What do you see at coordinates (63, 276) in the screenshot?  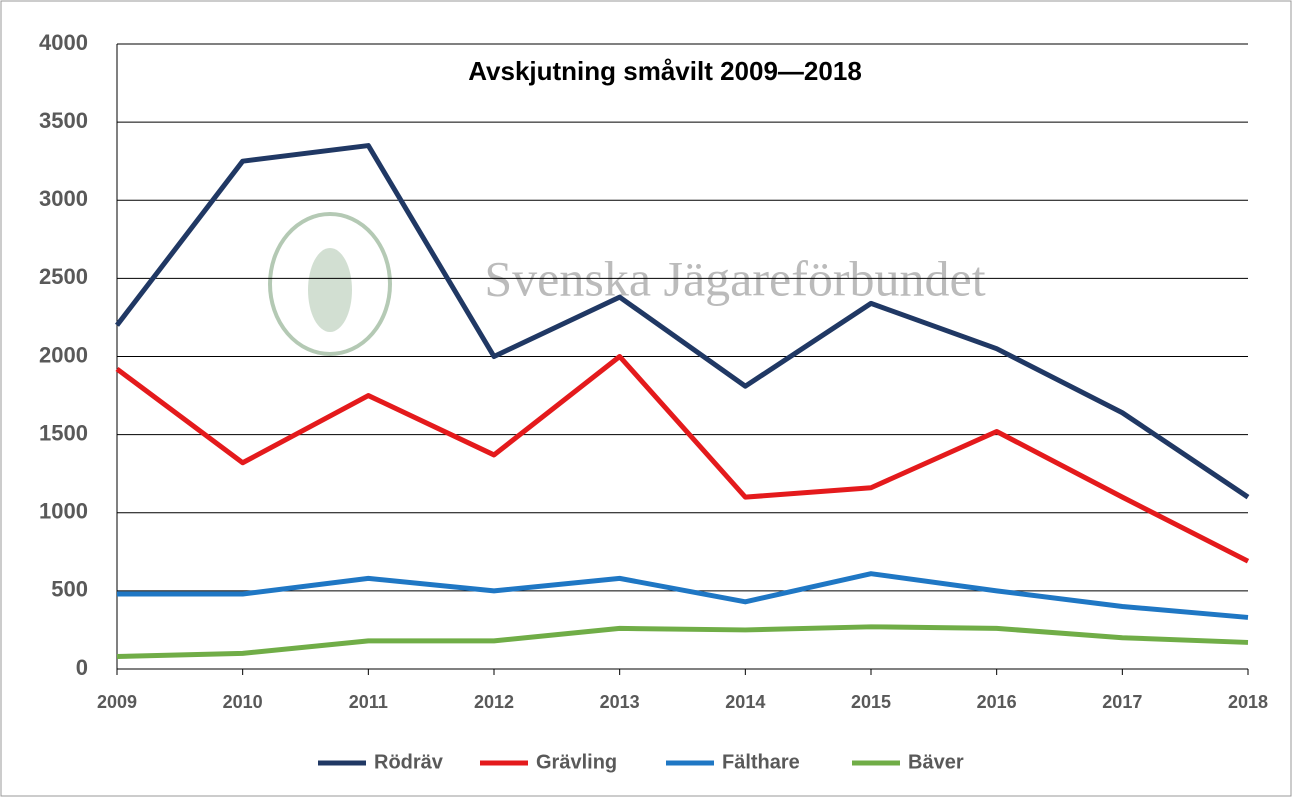 I see `y-tick-label: 2500` at bounding box center [63, 276].